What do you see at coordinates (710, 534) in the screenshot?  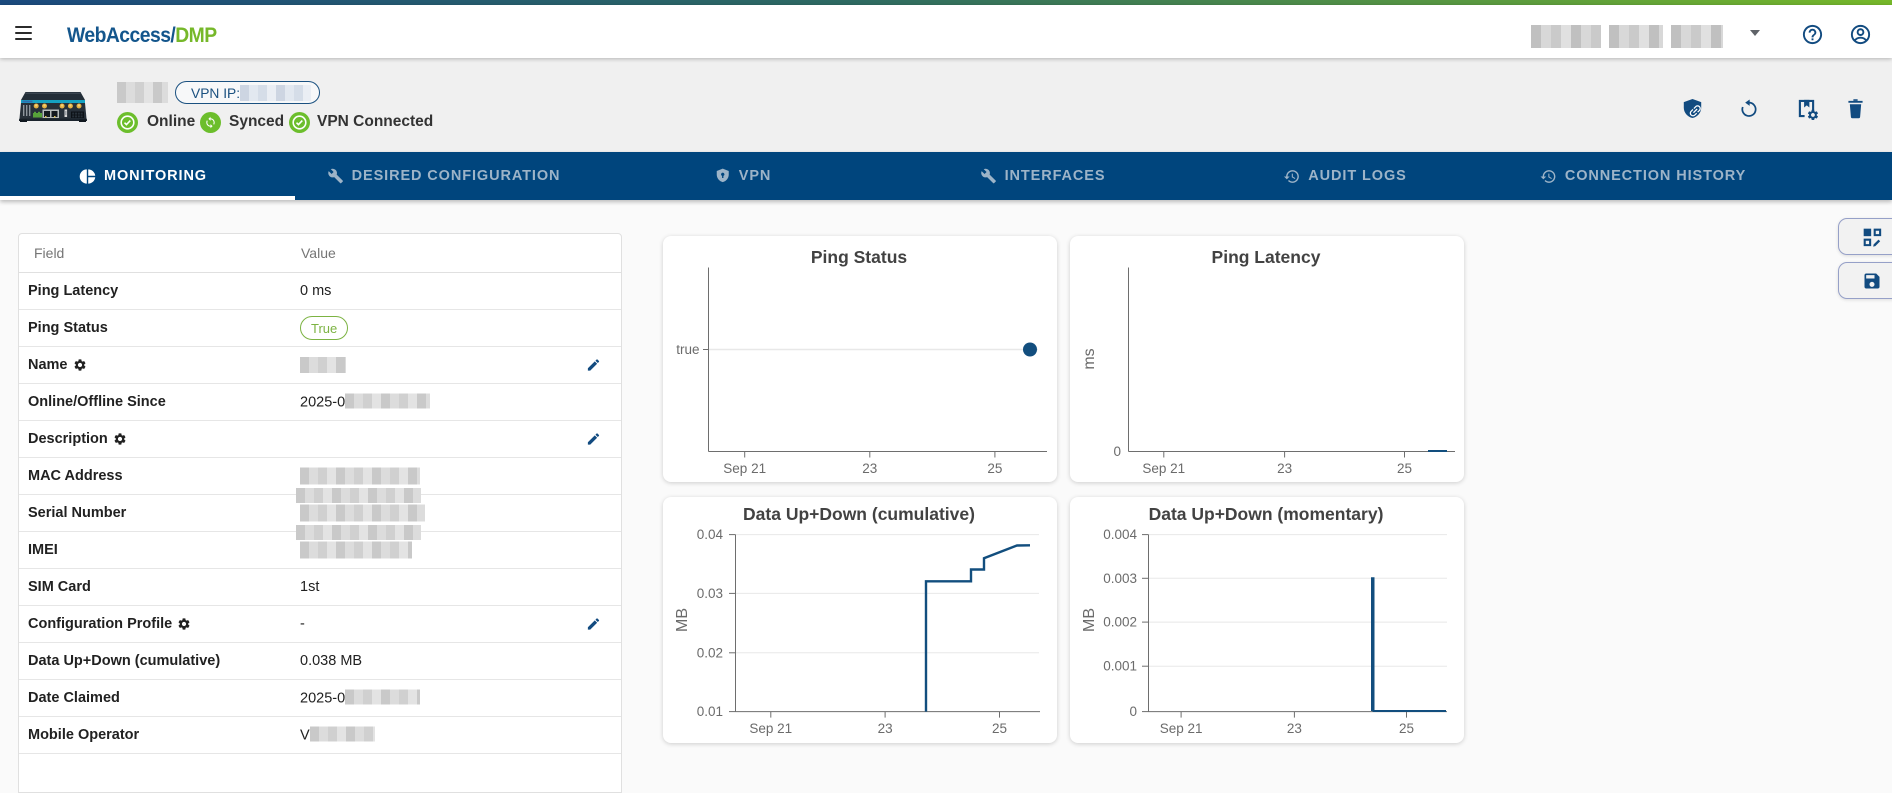 I see `svg-text: 0.04` at bounding box center [710, 534].